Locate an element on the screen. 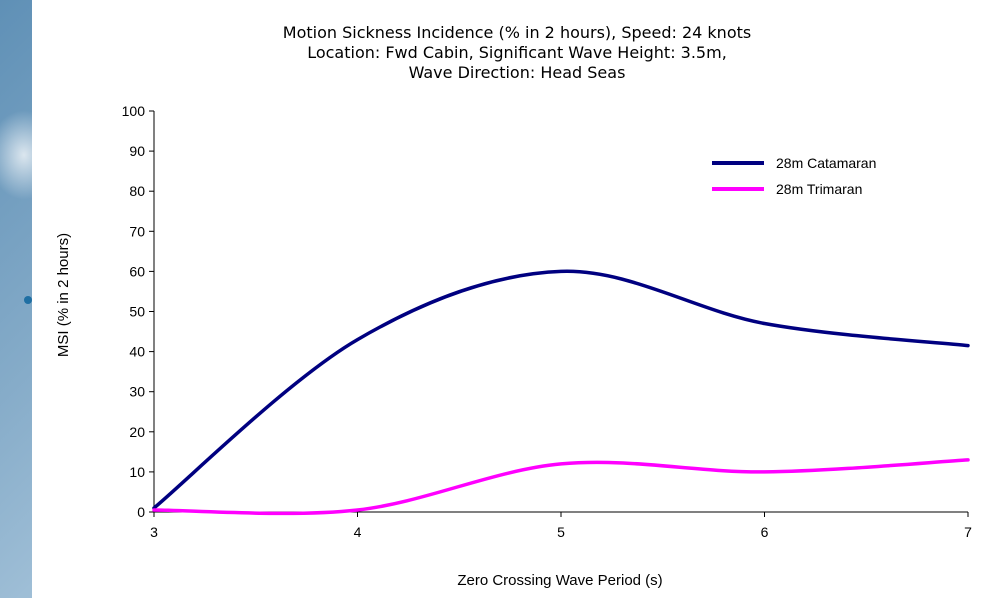  x-tick-label: 6 is located at coordinates (765, 532).